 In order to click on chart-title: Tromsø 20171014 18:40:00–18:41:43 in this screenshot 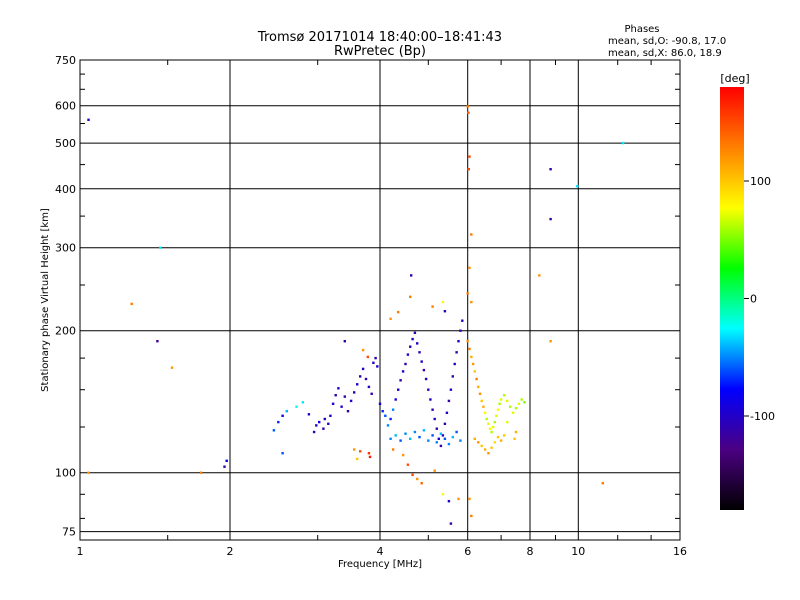, I will do `click(379, 37)`.